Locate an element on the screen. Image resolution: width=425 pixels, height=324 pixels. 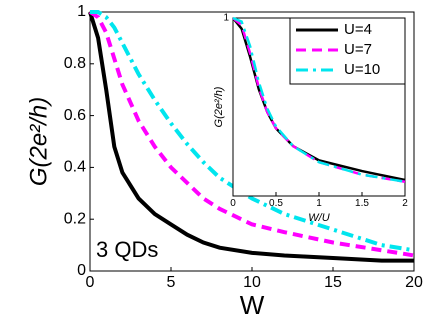
x-tick-label: 20 is located at coordinates (414, 282).